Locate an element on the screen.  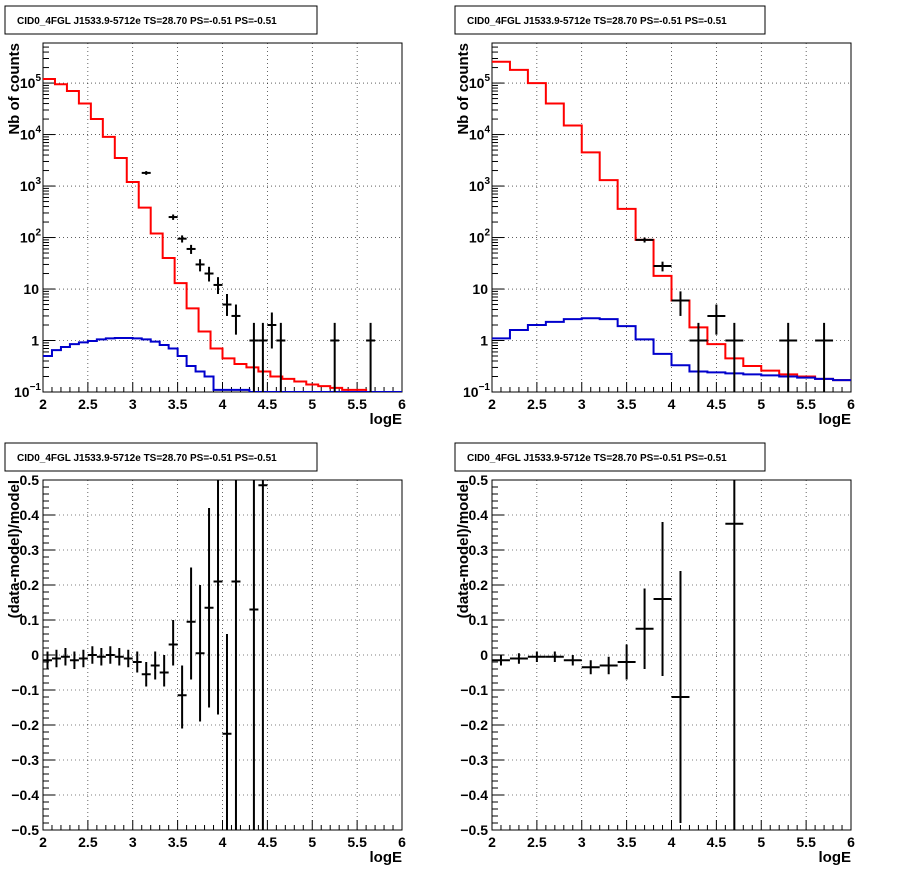
y-tick-label: −0.1 is located at coordinates (474, 690).